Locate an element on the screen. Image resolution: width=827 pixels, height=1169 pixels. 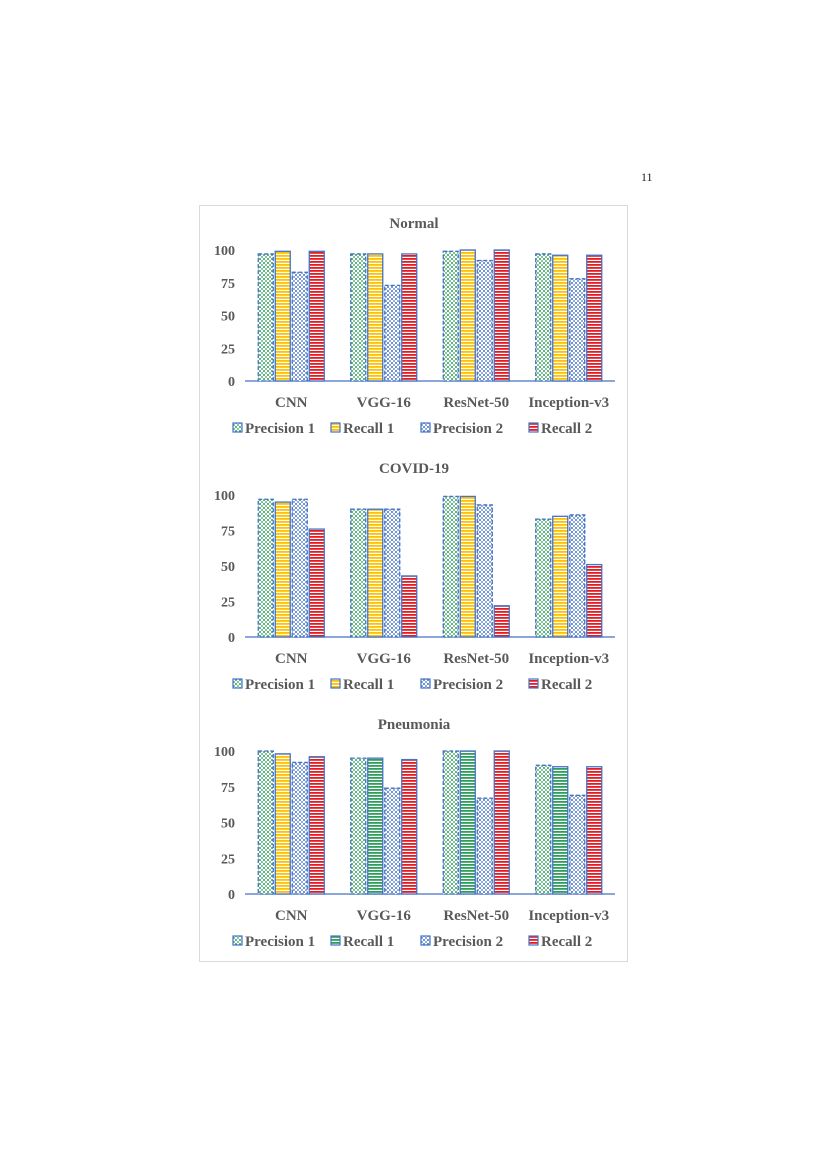
chart-title: Pneumonia is located at coordinates (414, 725).